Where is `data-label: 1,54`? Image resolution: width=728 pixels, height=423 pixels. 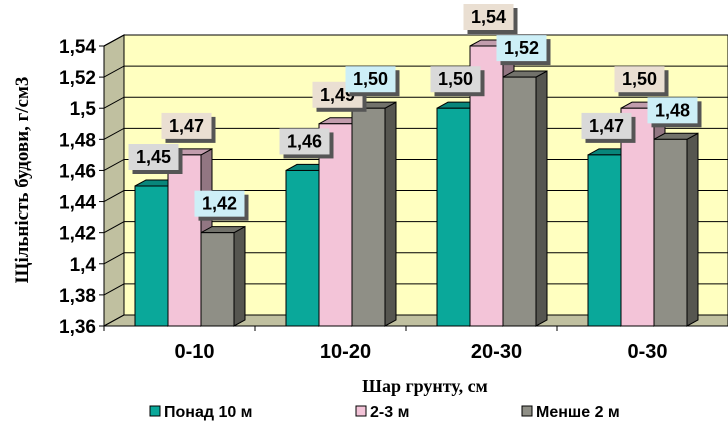
data-label: 1,54 is located at coordinates (488, 17).